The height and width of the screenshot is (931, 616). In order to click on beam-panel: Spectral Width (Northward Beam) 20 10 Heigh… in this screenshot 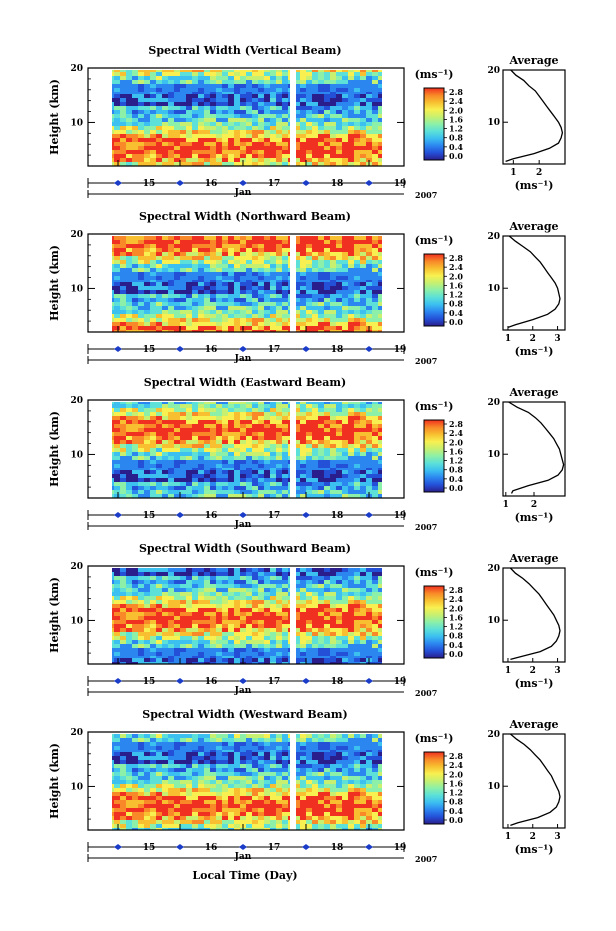, I will do `click(307, 288)`.